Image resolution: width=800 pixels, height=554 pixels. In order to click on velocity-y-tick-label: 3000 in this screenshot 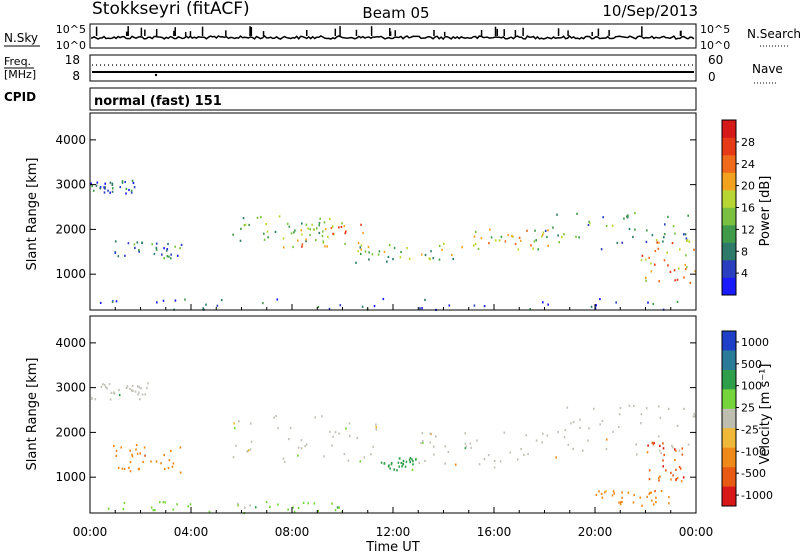, I will do `click(70, 388)`.